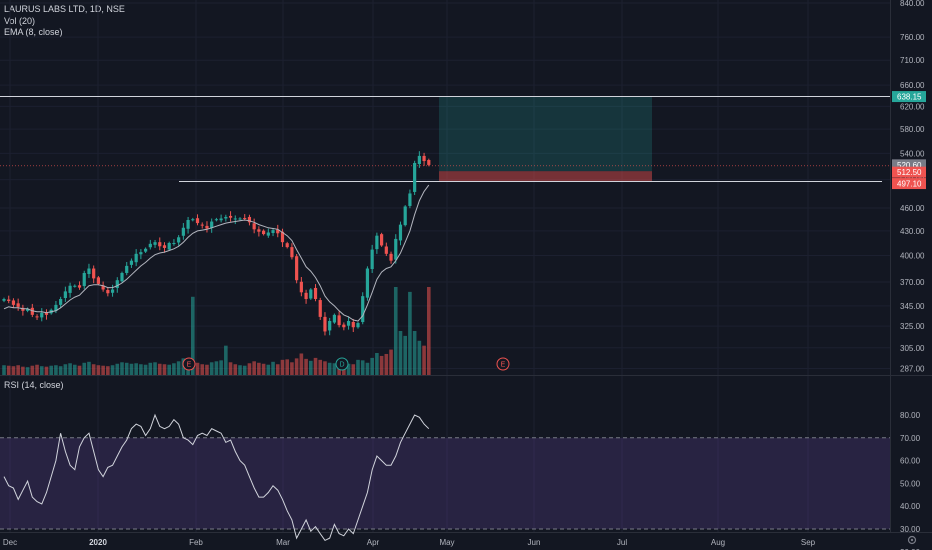 This screenshot has height=550, width=932. Describe the element at coordinates (910, 506) in the screenshot. I see `rsi-tick-label: 40.00` at that location.